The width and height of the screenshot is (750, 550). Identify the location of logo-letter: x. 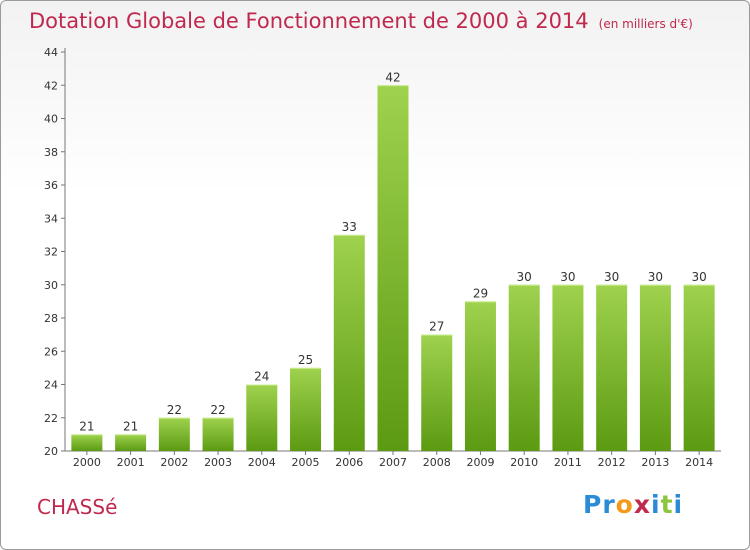
(642, 504).